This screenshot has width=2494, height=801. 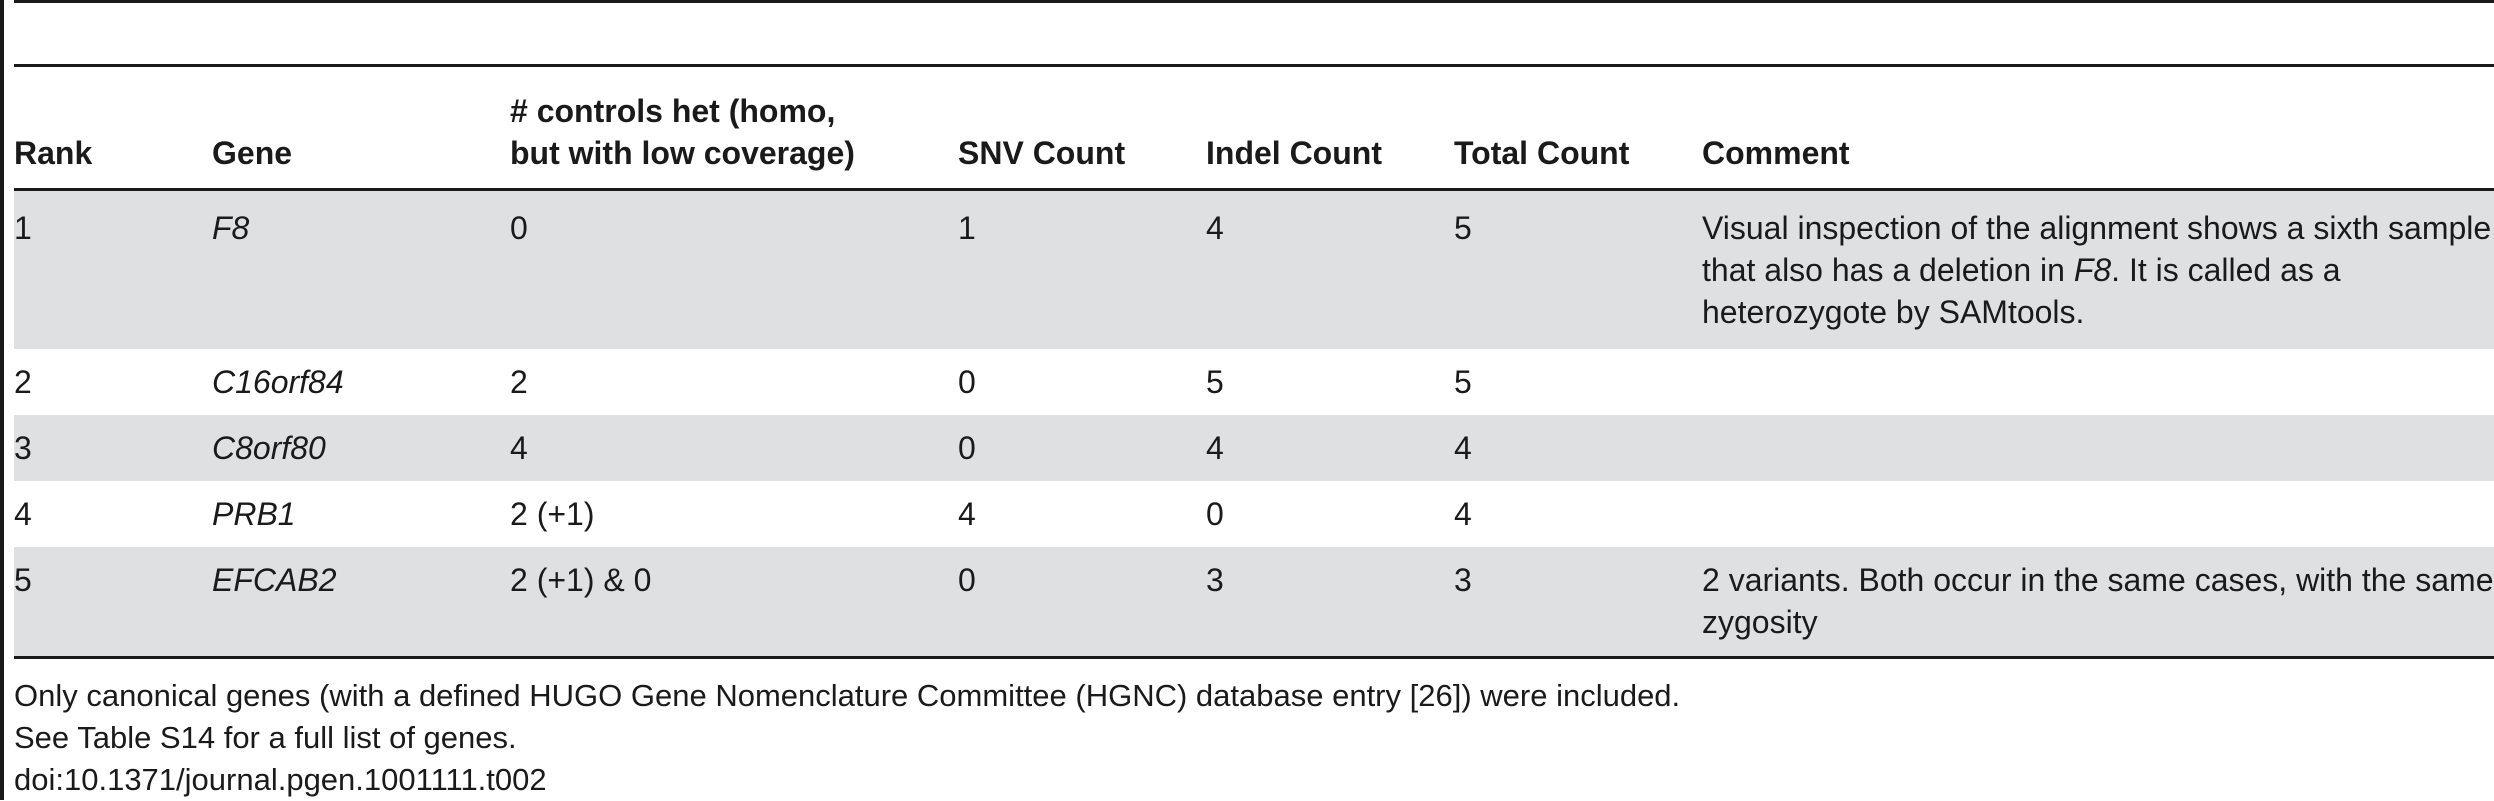 What do you see at coordinates (23, 580) in the screenshot?
I see `cell-rank: 5` at bounding box center [23, 580].